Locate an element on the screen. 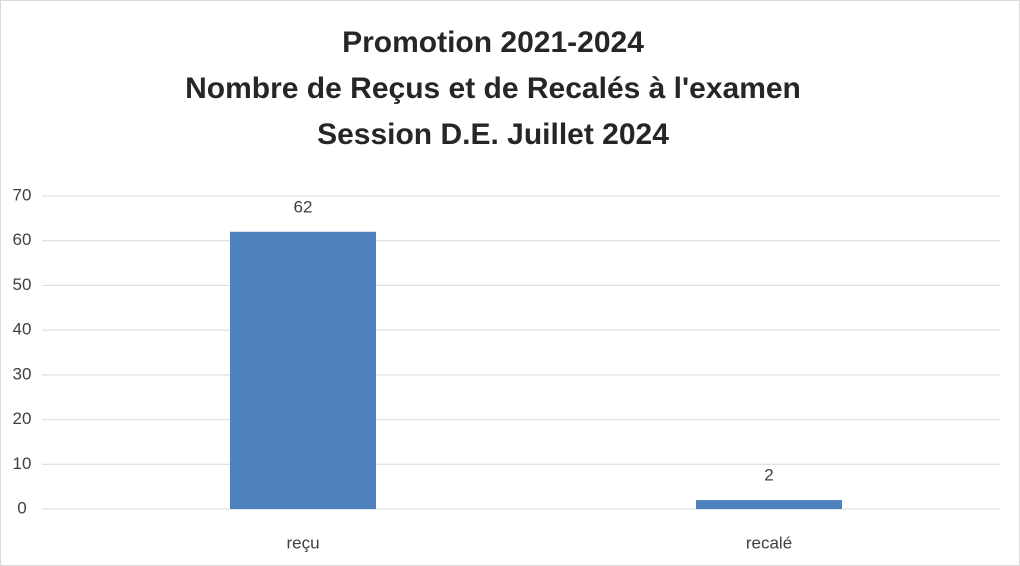 The image size is (1020, 566). y-tick-label: 50 is located at coordinates (22, 284).